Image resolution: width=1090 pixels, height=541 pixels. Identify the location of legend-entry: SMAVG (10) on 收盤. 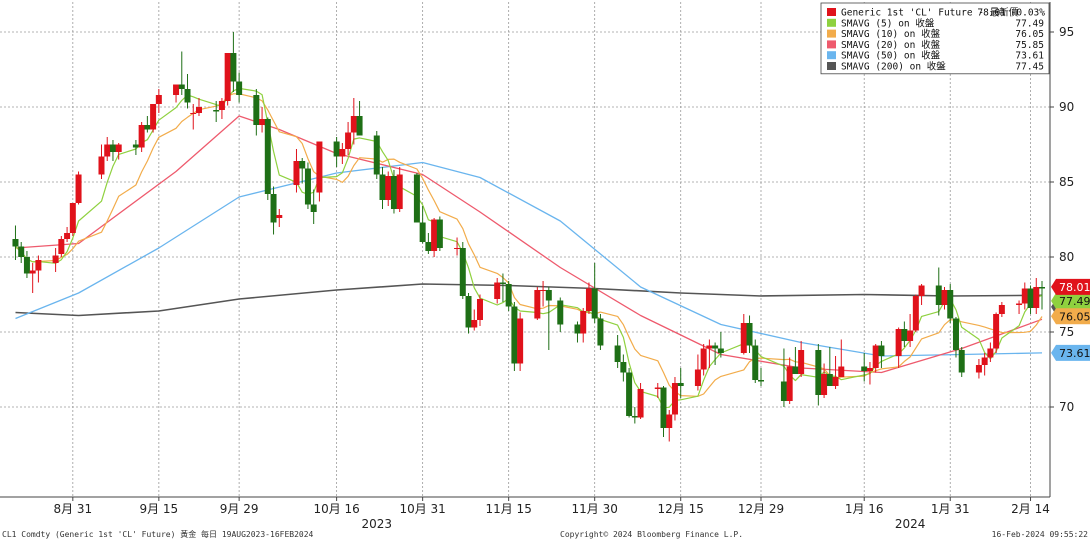
(891, 34).